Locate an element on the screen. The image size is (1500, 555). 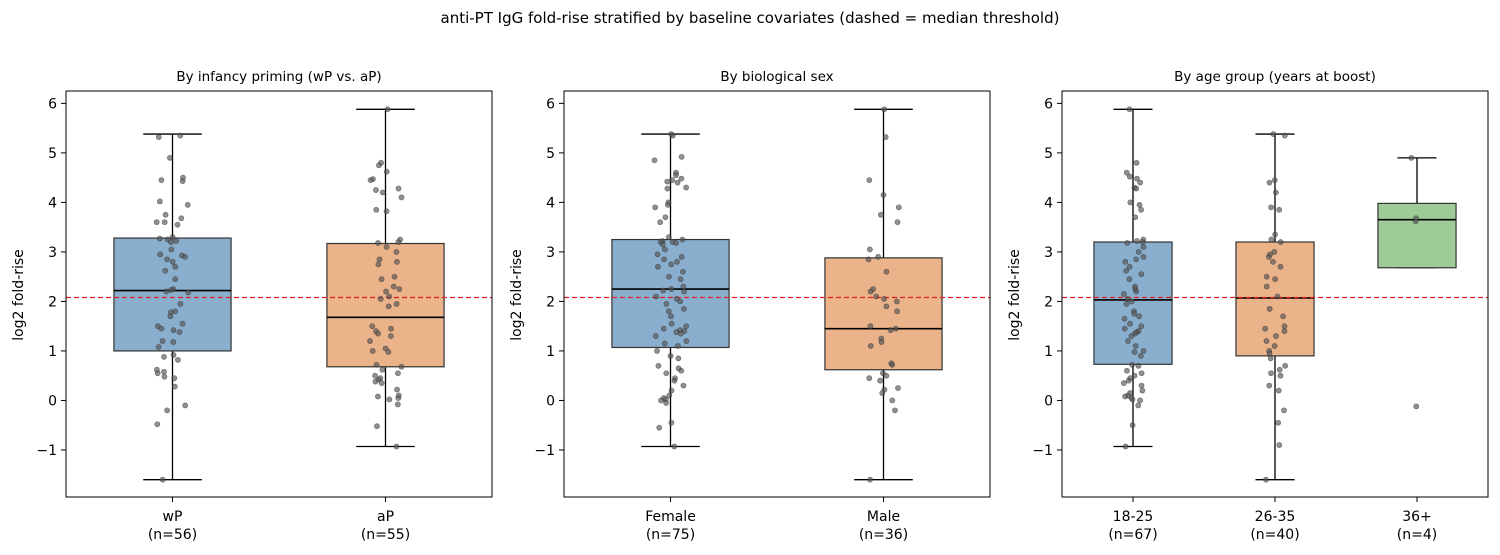
y-tick-label: 6 is located at coordinates (52, 104).